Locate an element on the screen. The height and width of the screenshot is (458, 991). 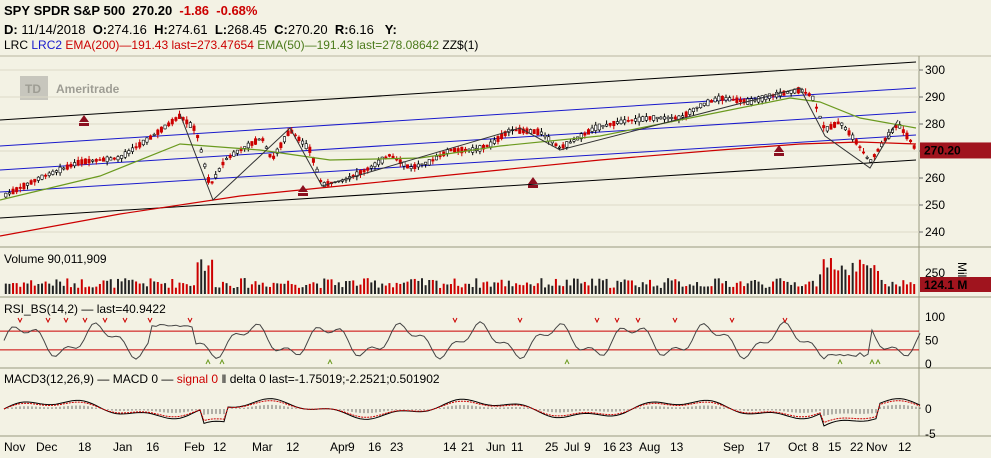
zigzag-label: ZZ$(1) is located at coordinates (460, 45).